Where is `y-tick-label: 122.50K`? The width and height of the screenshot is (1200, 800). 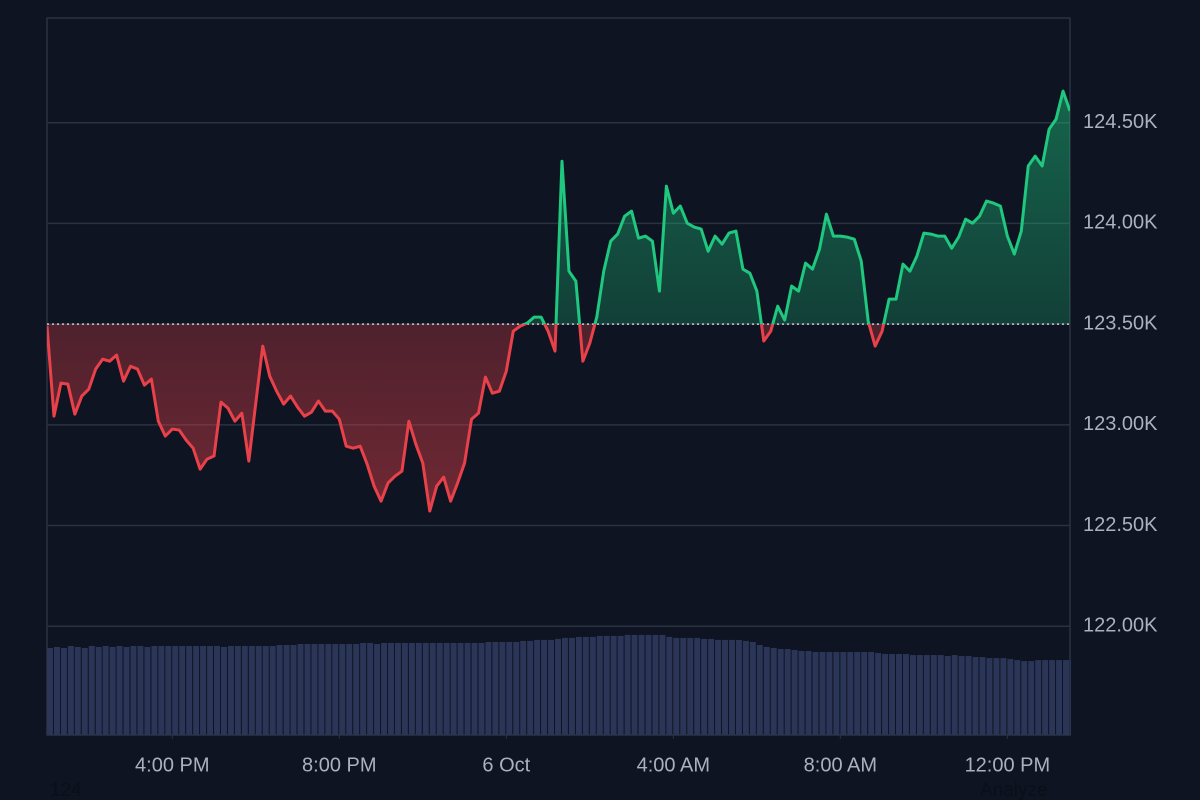 y-tick-label: 122.50K is located at coordinates (1120, 525).